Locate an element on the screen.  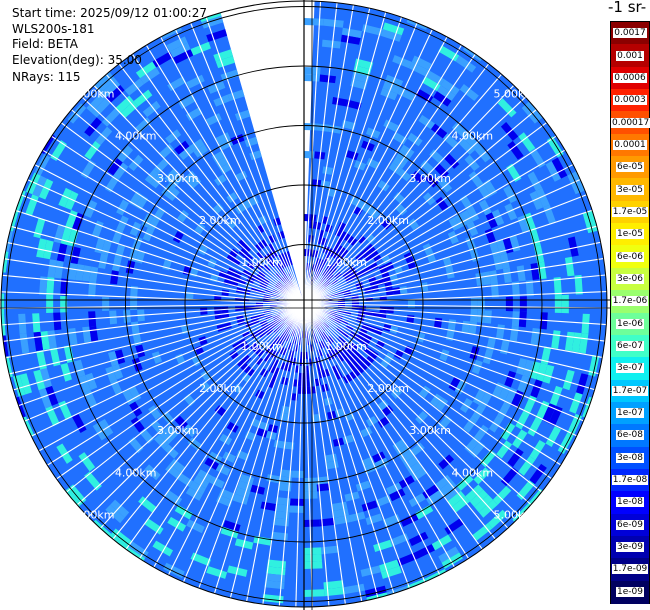
range-label: 5.00km is located at coordinates (94, 94).